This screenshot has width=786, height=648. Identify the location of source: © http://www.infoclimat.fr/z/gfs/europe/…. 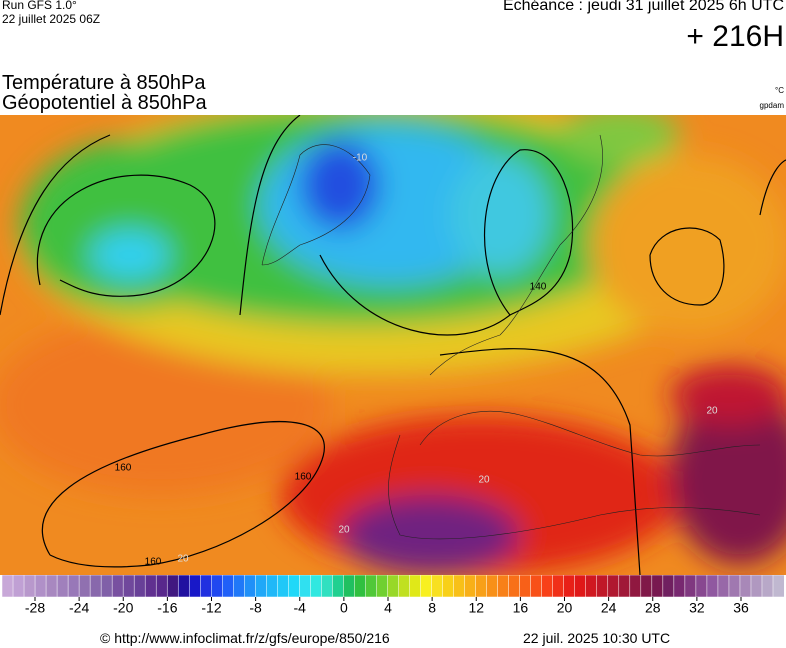
(245, 638).